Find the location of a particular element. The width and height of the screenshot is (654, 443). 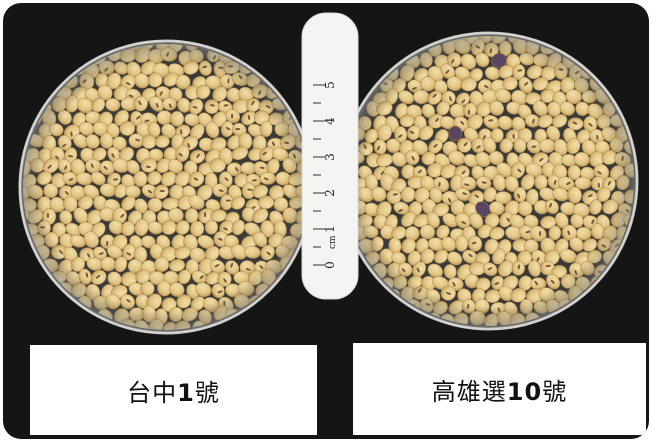

ruler: 0 1 2 3 4 5 cm is located at coordinates (330, 156).